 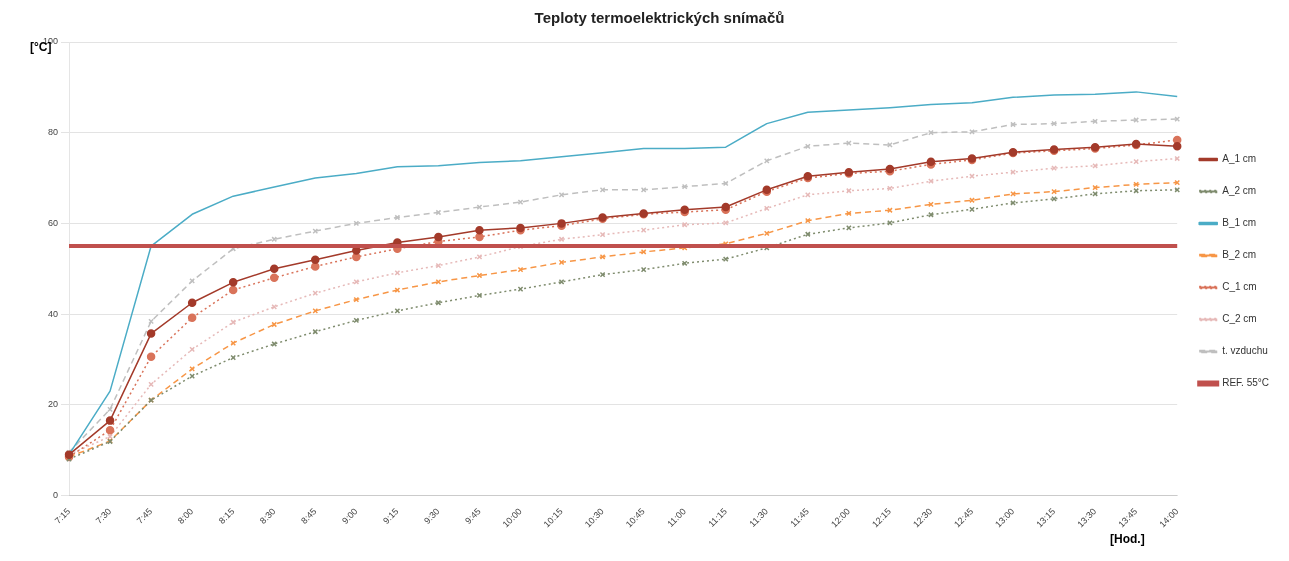 What do you see at coordinates (62, 516) in the screenshot?
I see `x-tick-label: 7:15` at bounding box center [62, 516].